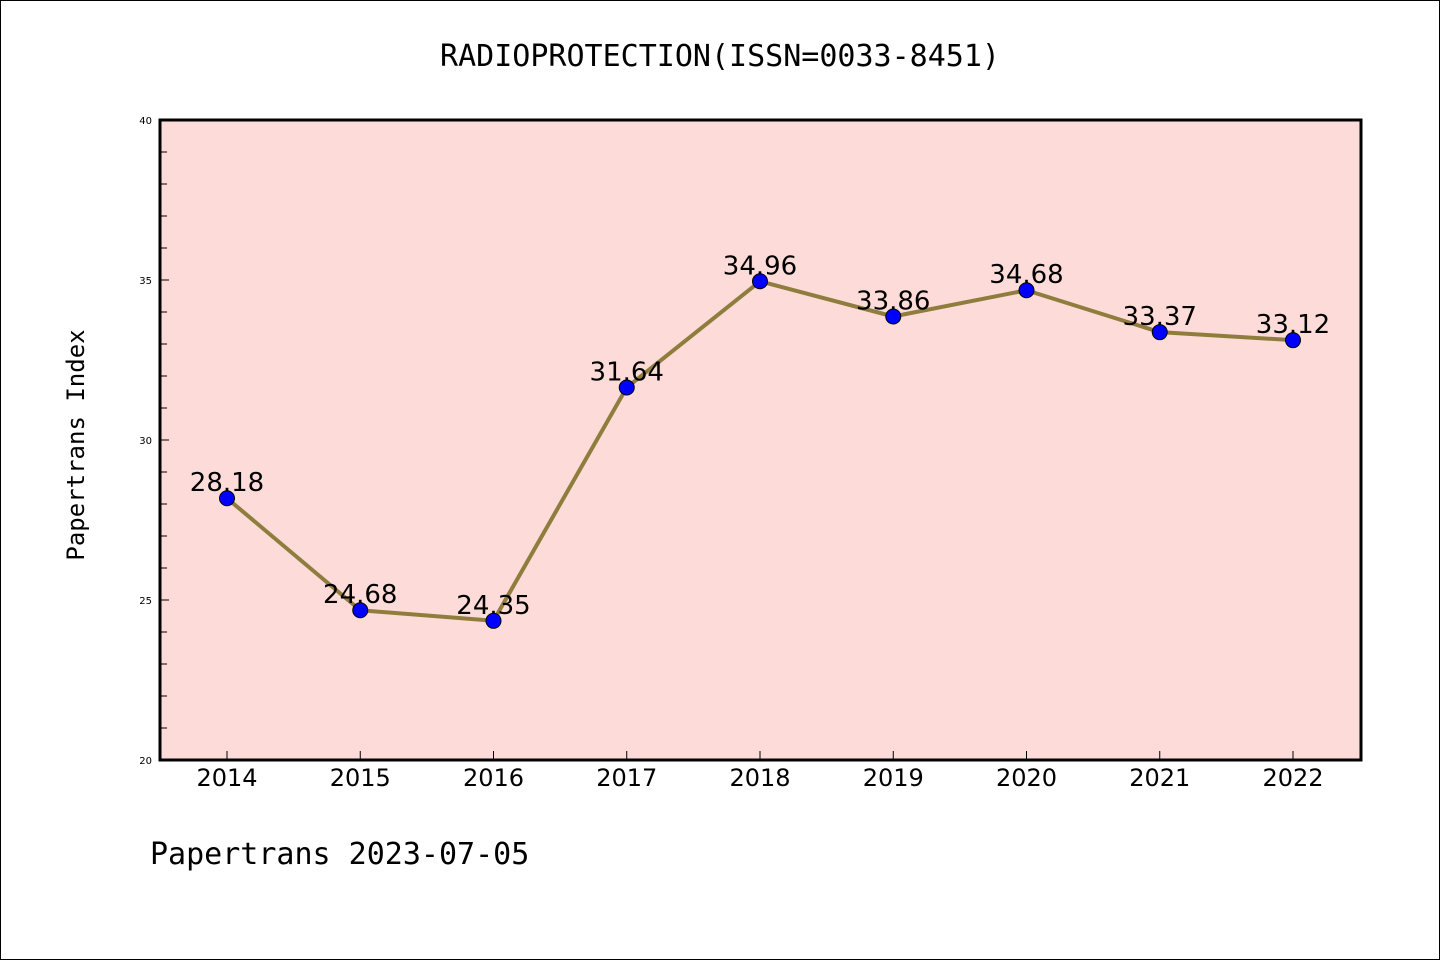  Describe the element at coordinates (759, 778) in the screenshot. I see `x-tick-label: 2018` at that location.